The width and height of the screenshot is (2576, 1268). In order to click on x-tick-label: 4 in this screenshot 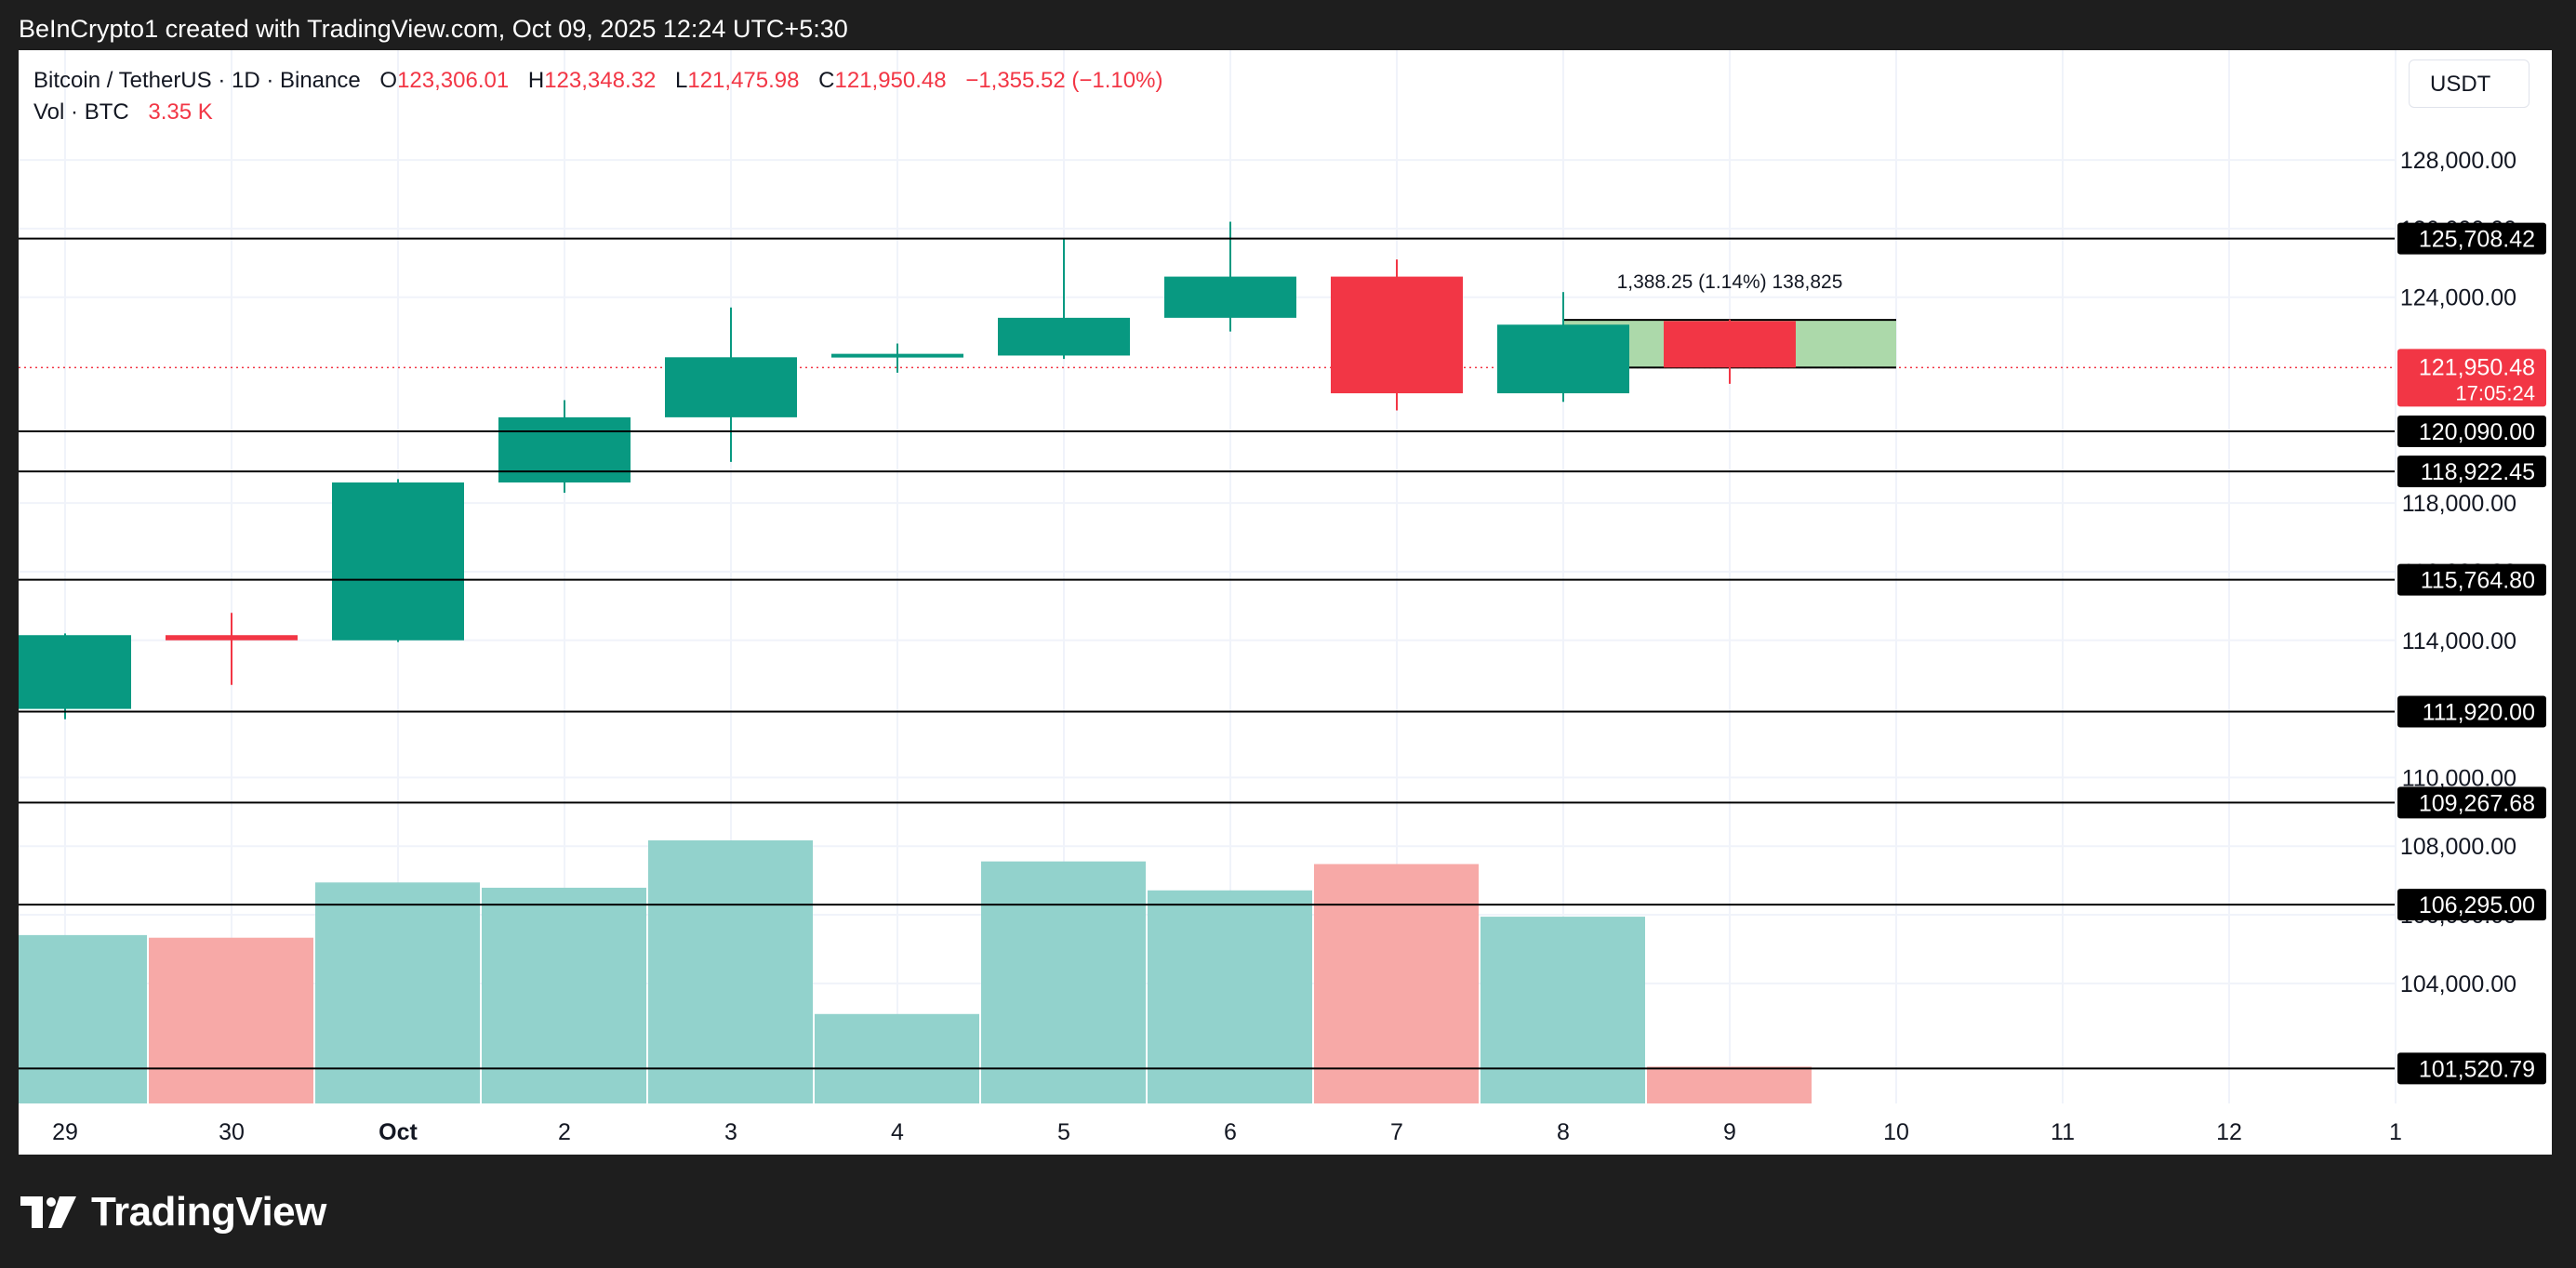, I will do `click(897, 1132)`.